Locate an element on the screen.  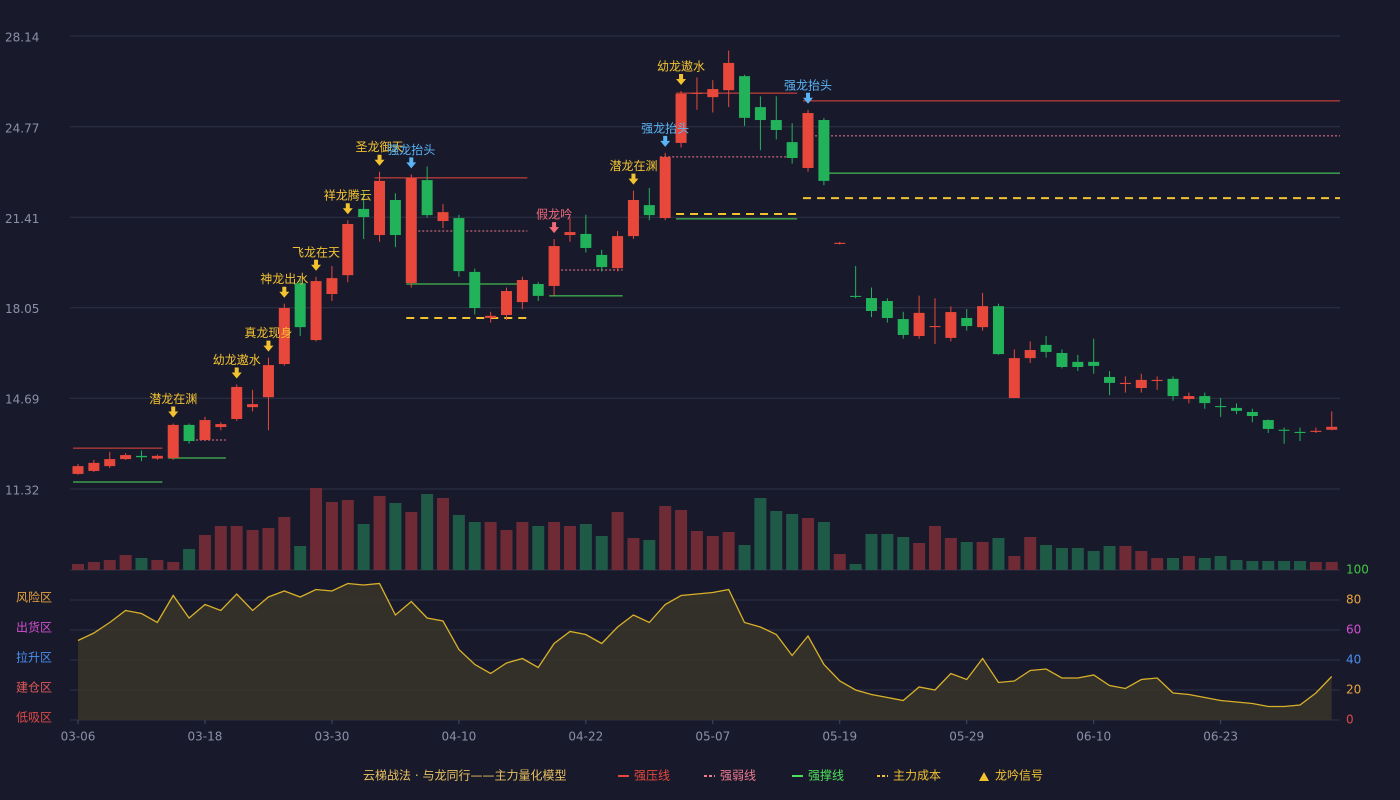
legend-label: 强撑线 is located at coordinates (826, 775).